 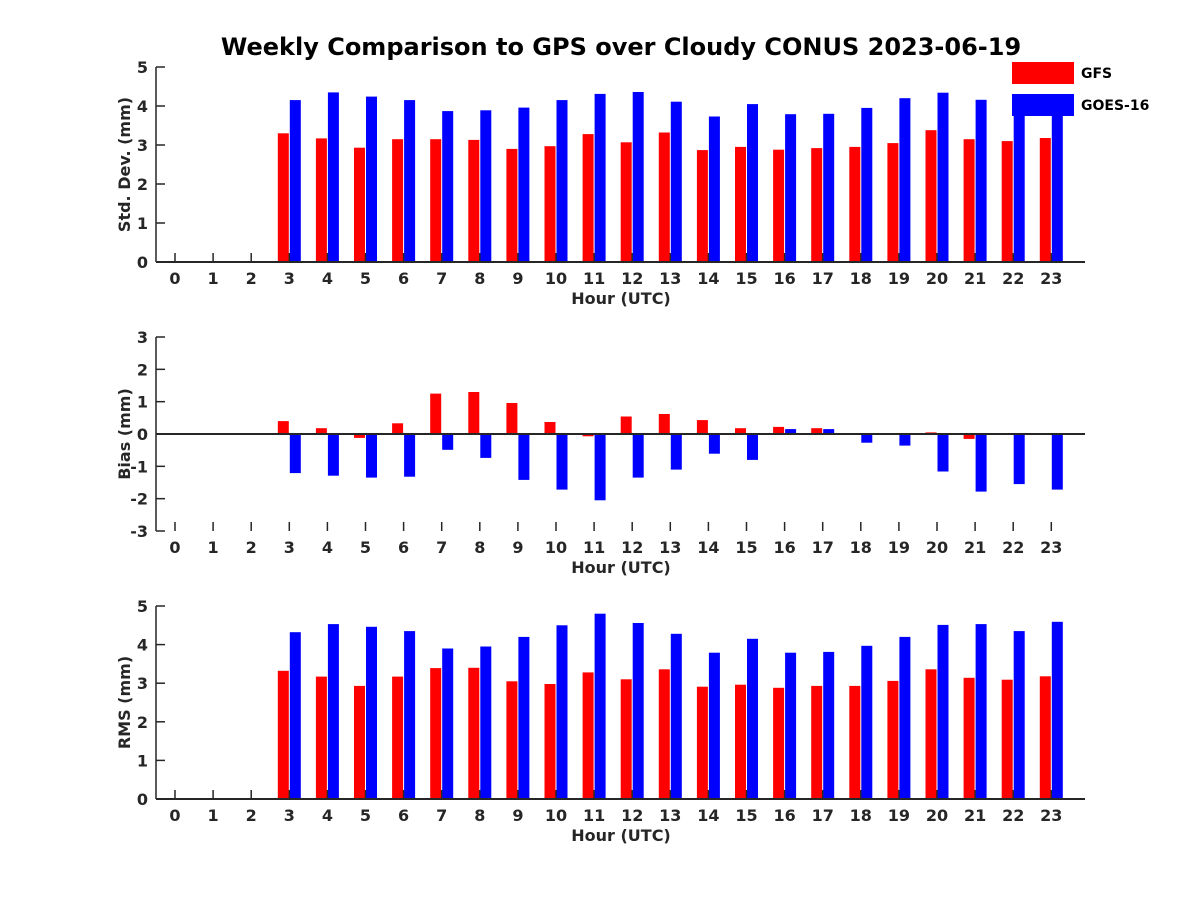 I want to click on x-tick-label: 8, so click(x=479, y=547).